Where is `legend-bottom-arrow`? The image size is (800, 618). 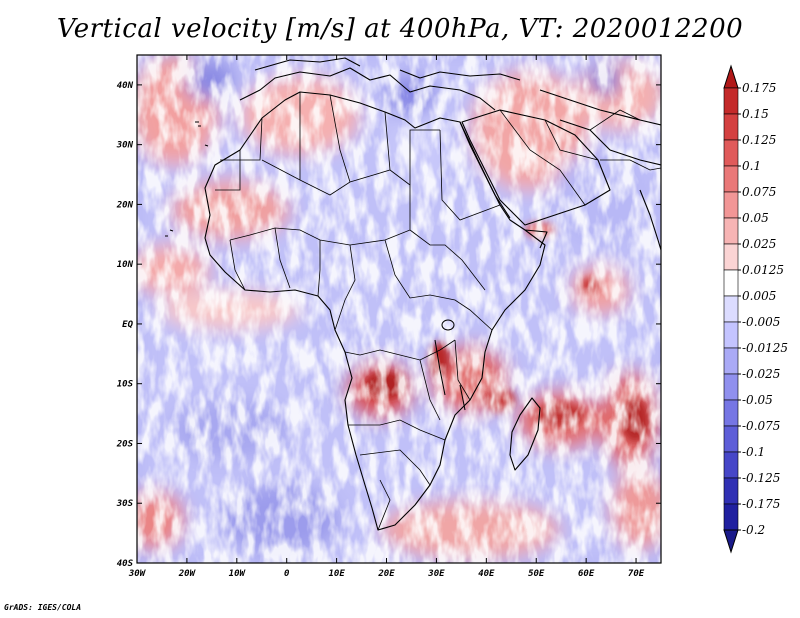
legend-bottom-arrow is located at coordinates (731, 541).